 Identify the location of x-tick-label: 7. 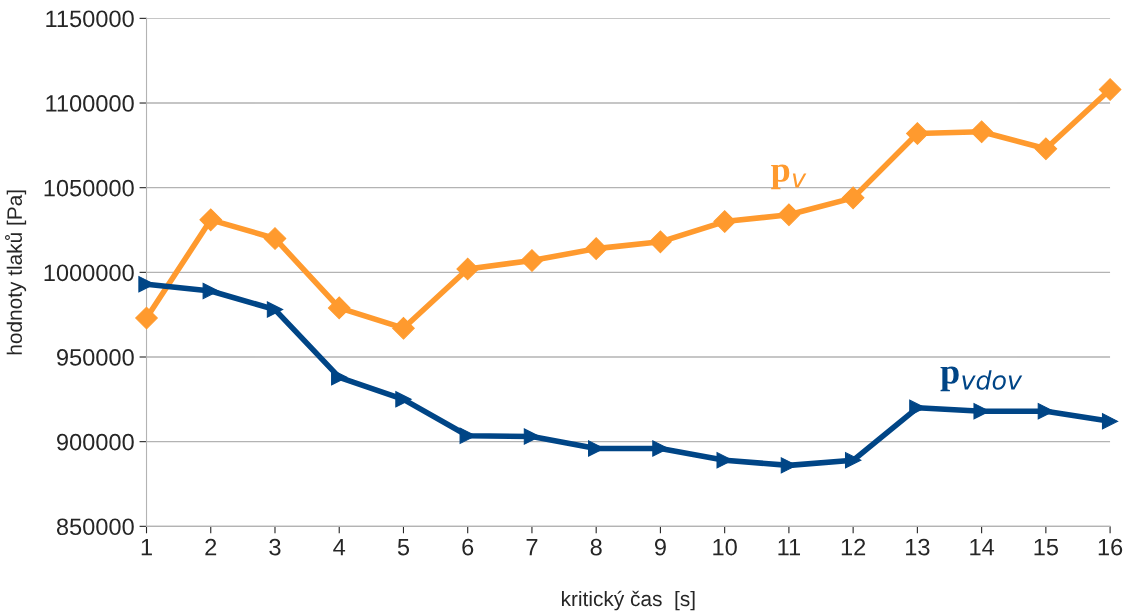
(532, 547).